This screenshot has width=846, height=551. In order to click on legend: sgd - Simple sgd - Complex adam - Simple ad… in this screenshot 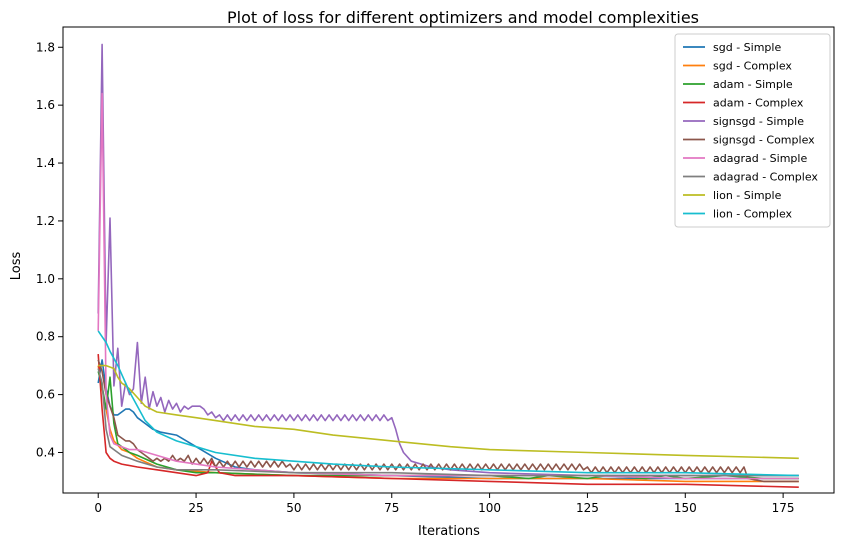, I will do `click(752, 130)`.